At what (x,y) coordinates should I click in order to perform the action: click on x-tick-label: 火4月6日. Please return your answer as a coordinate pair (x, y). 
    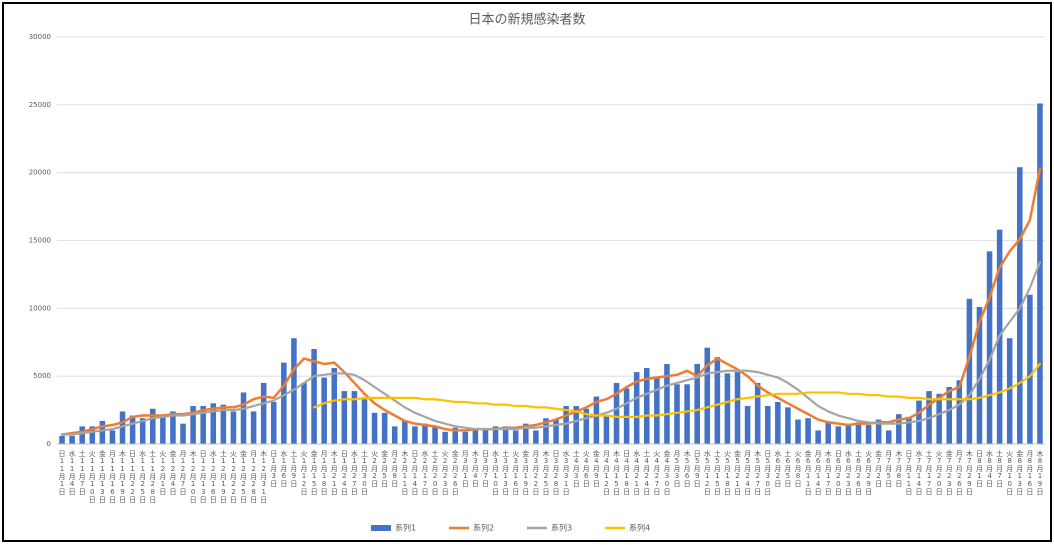
    Looking at the image, I should click on (586, 469).